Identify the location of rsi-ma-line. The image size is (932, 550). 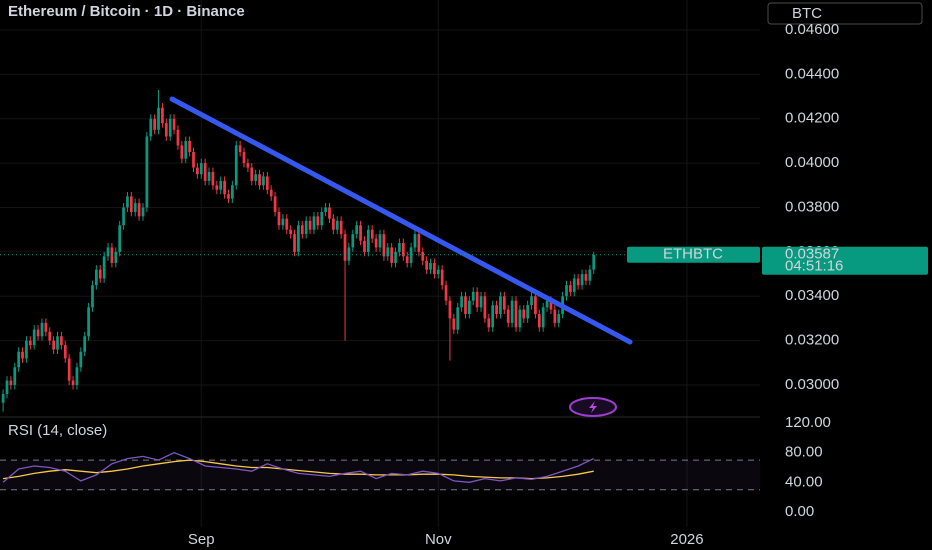
(298, 469).